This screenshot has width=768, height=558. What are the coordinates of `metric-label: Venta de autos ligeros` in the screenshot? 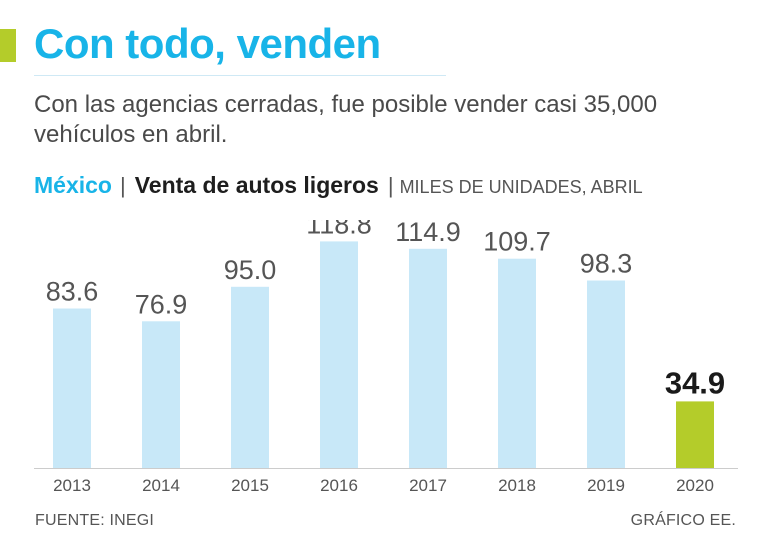 It's located at (256, 185).